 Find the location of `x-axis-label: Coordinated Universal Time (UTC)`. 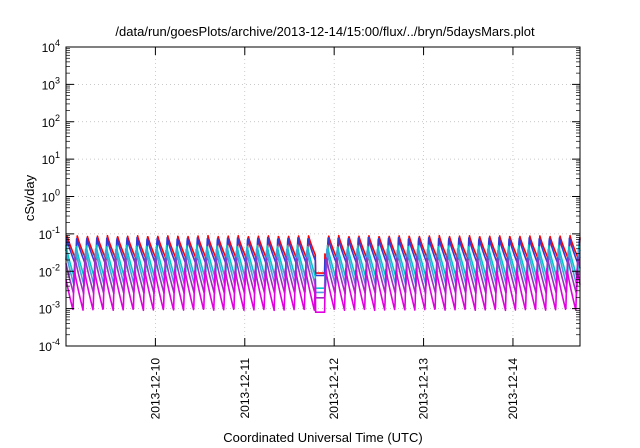

x-axis-label: Coordinated Universal Time (UTC) is located at coordinates (322, 437).